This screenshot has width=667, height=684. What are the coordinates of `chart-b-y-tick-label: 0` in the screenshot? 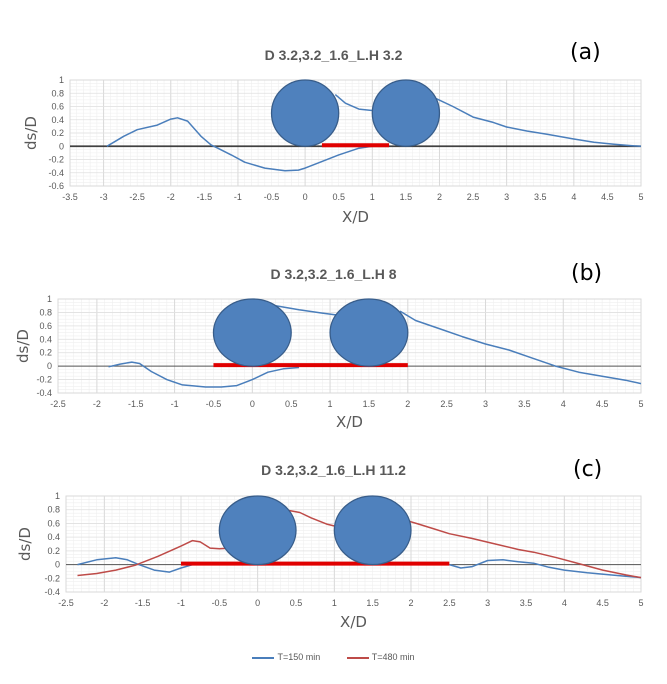 It's located at (49, 366).